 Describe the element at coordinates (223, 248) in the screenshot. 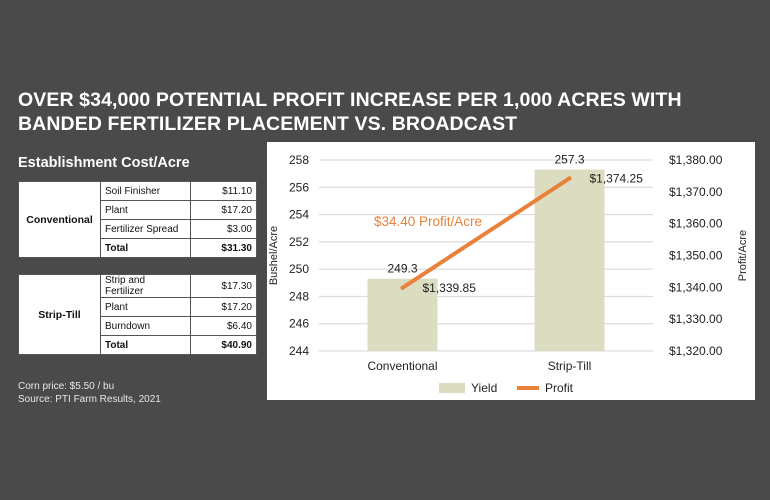

I see `total-value: $31.30` at that location.